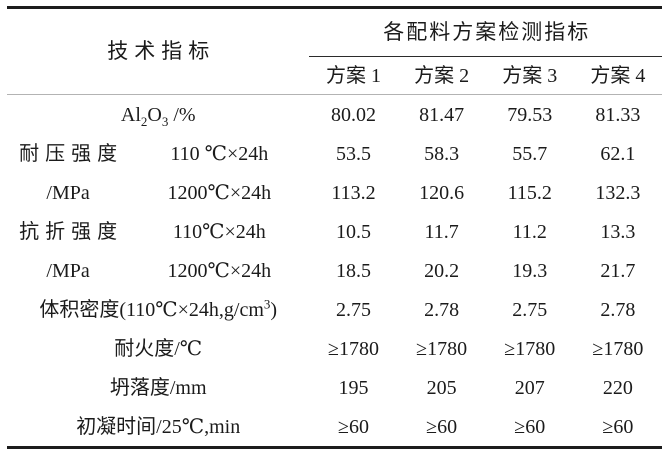 The height and width of the screenshot is (464, 669). Describe the element at coordinates (353, 192) in the screenshot. I see `value-cell: 113.2` at that location.